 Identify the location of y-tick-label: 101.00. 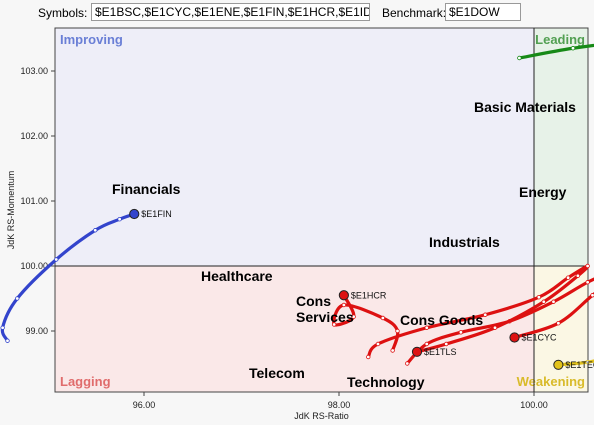
(34, 201).